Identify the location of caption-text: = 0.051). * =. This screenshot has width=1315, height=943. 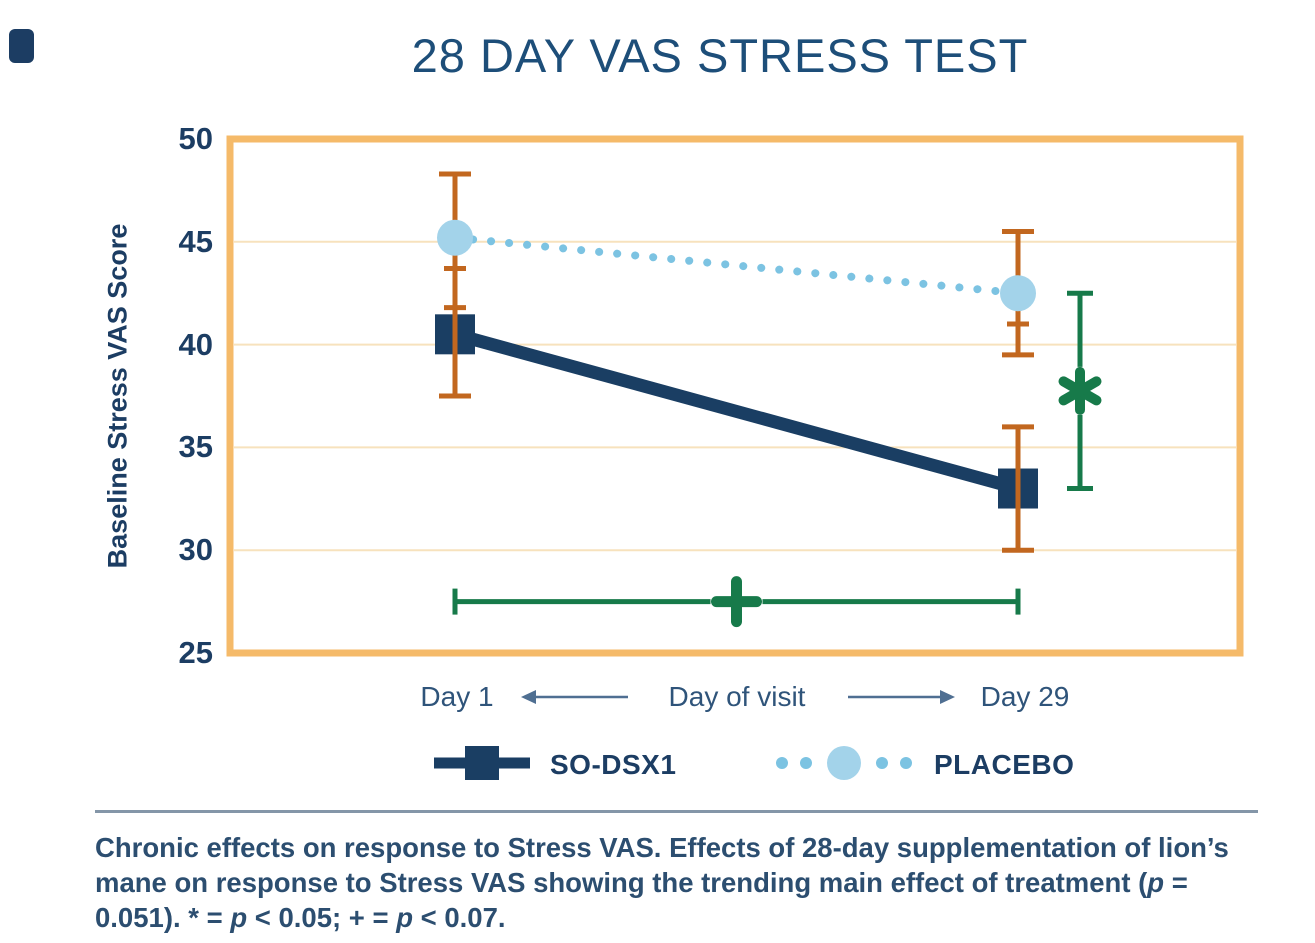
(641, 900).